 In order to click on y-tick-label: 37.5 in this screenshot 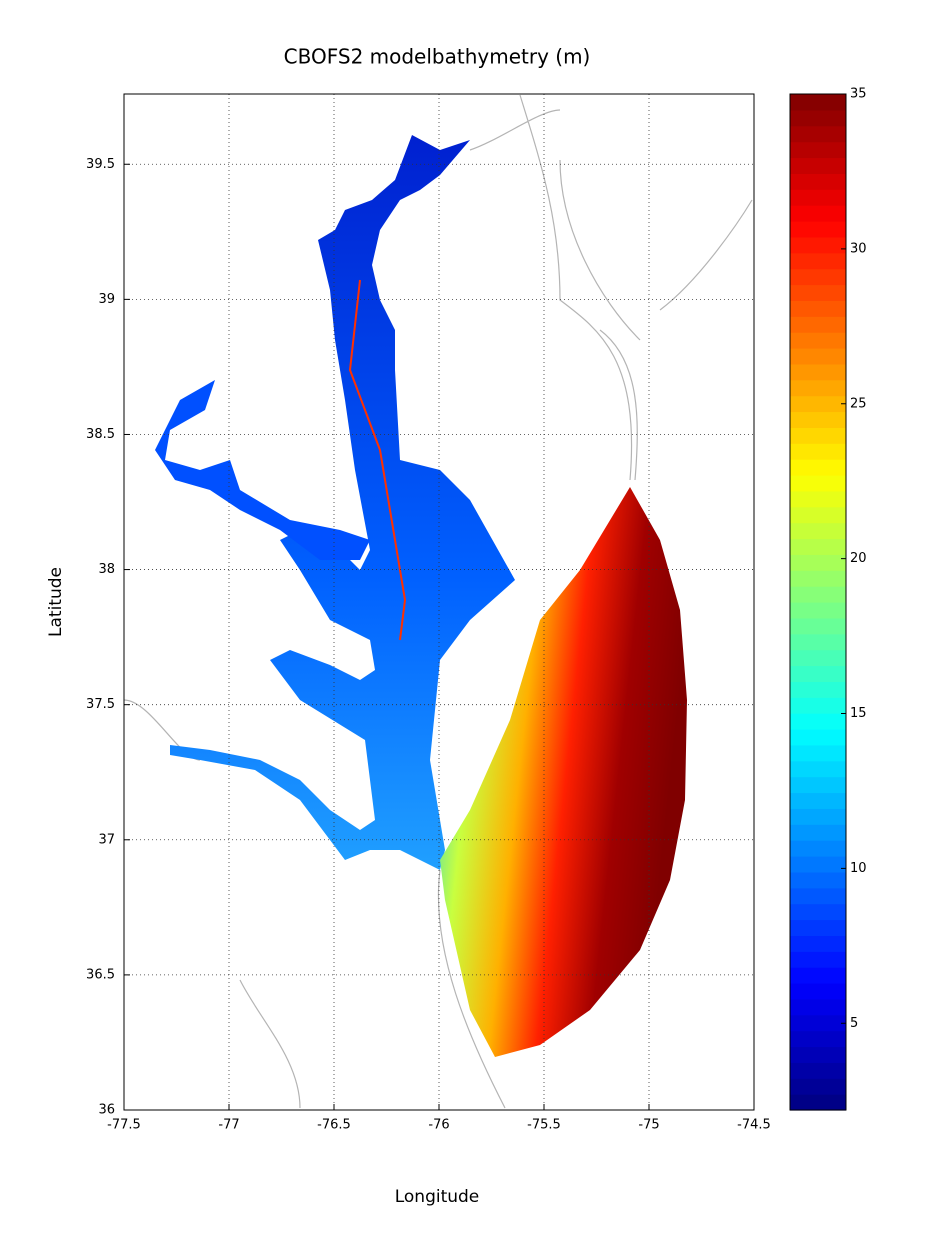, I will do `click(100, 704)`.